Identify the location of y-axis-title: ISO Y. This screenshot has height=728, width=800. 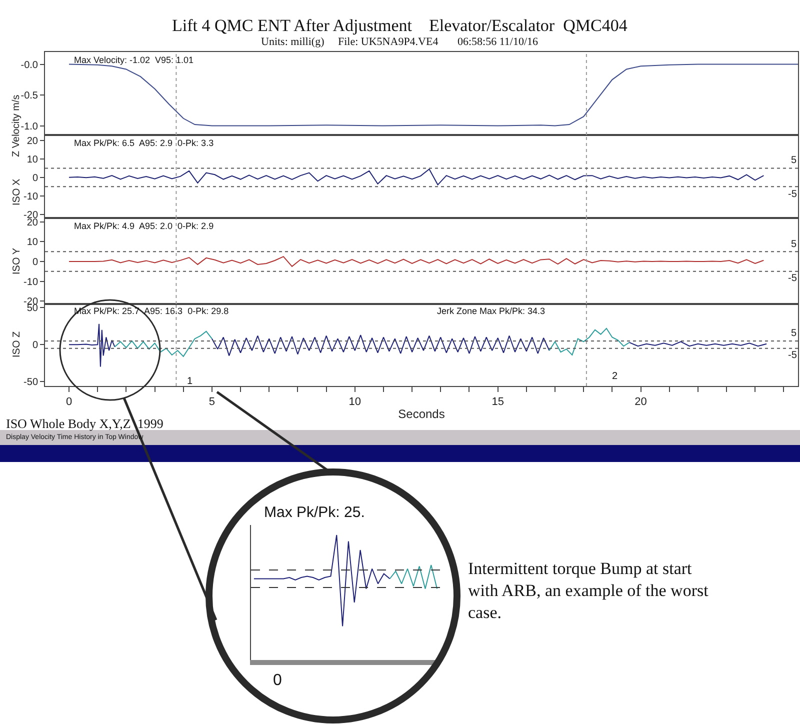
(17, 261).